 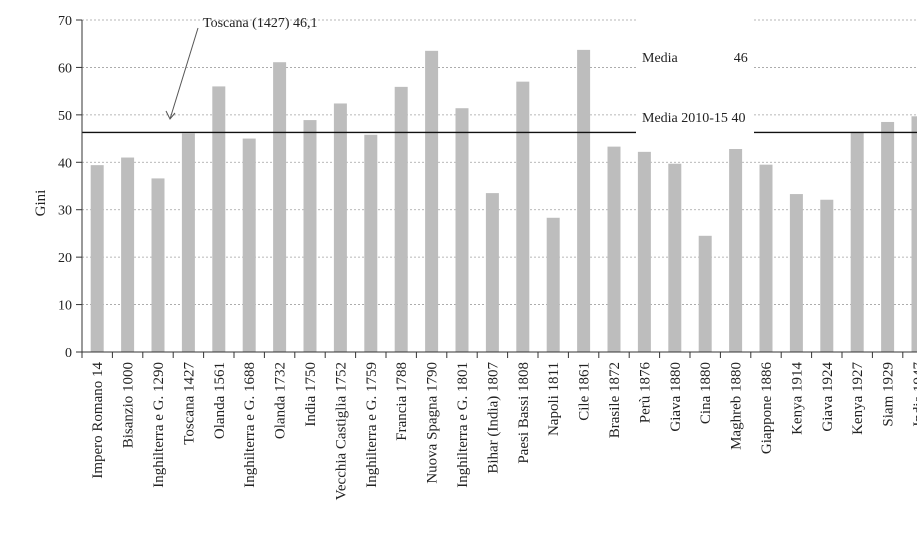 What do you see at coordinates (797, 398) in the screenshot?
I see `x-tick-label: Kenya 1914` at bounding box center [797, 398].